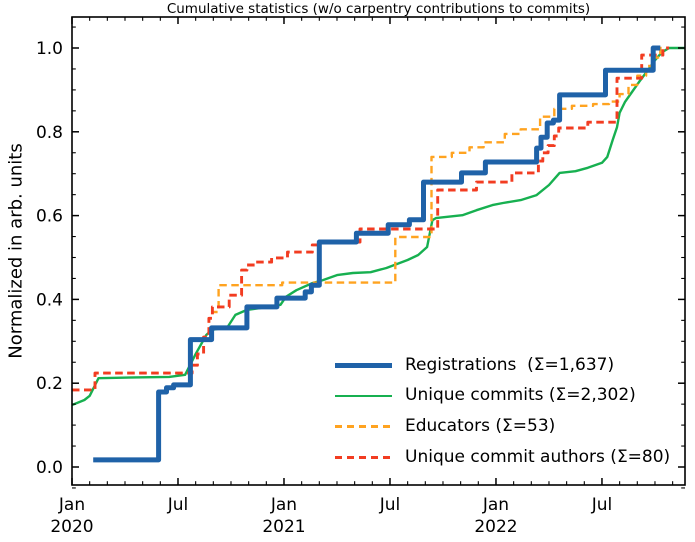 Image resolution: width=695 pixels, height=542 pixels. What do you see at coordinates (16, 251) in the screenshot?
I see `y-axis-label: Normalized in arb. units` at bounding box center [16, 251].